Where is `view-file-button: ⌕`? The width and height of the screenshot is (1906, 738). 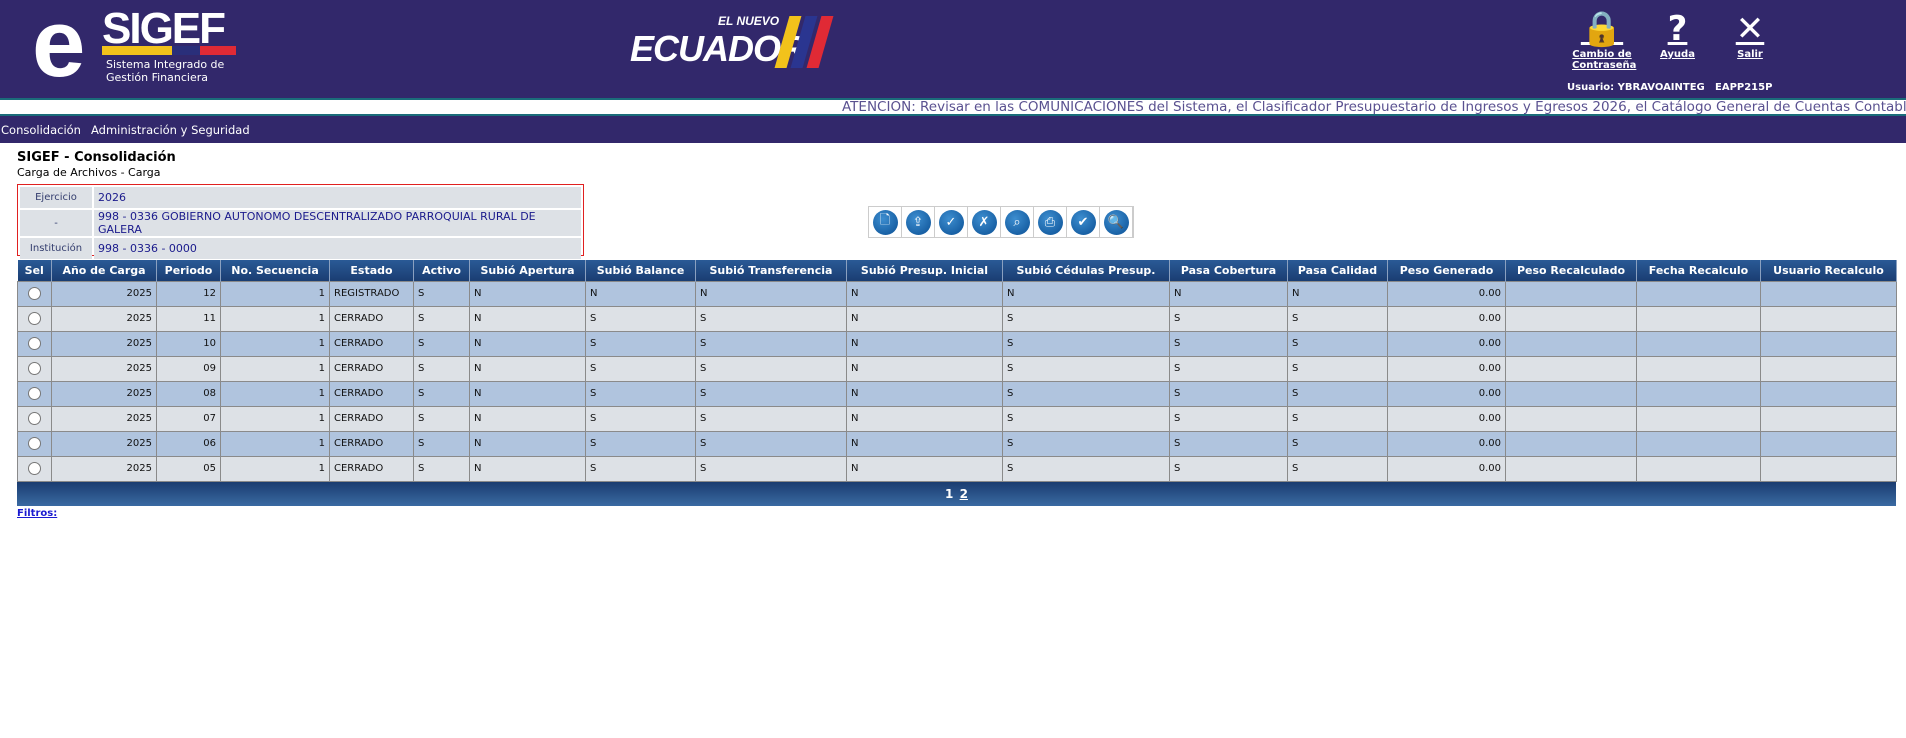 view-file-button: ⌕ is located at coordinates (1017, 222).